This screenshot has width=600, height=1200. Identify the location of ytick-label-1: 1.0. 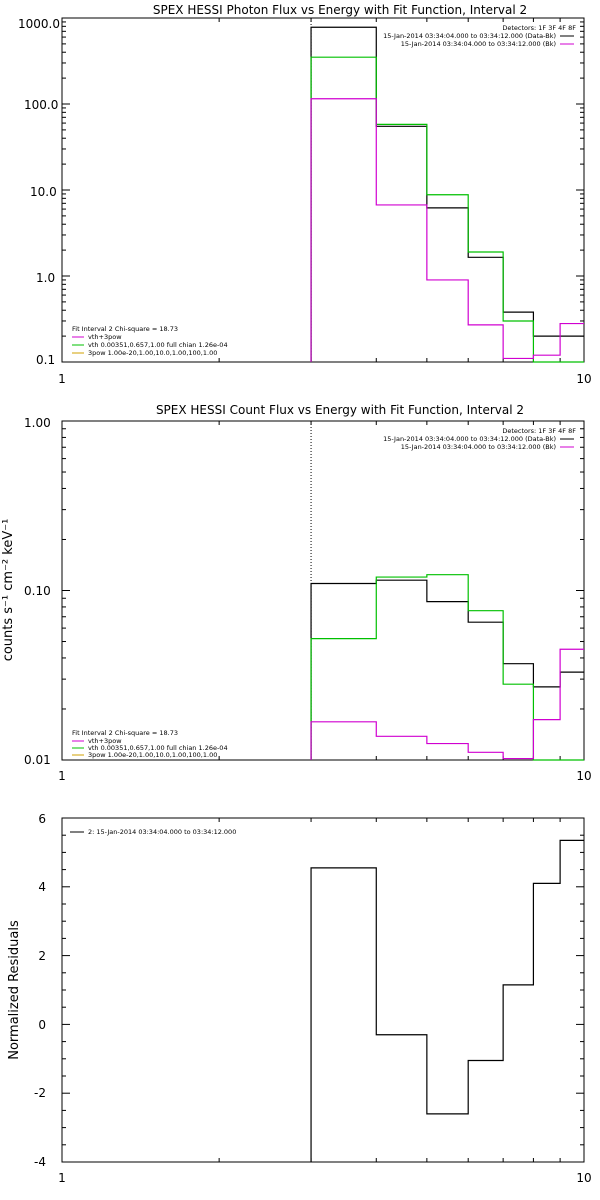
(45, 278).